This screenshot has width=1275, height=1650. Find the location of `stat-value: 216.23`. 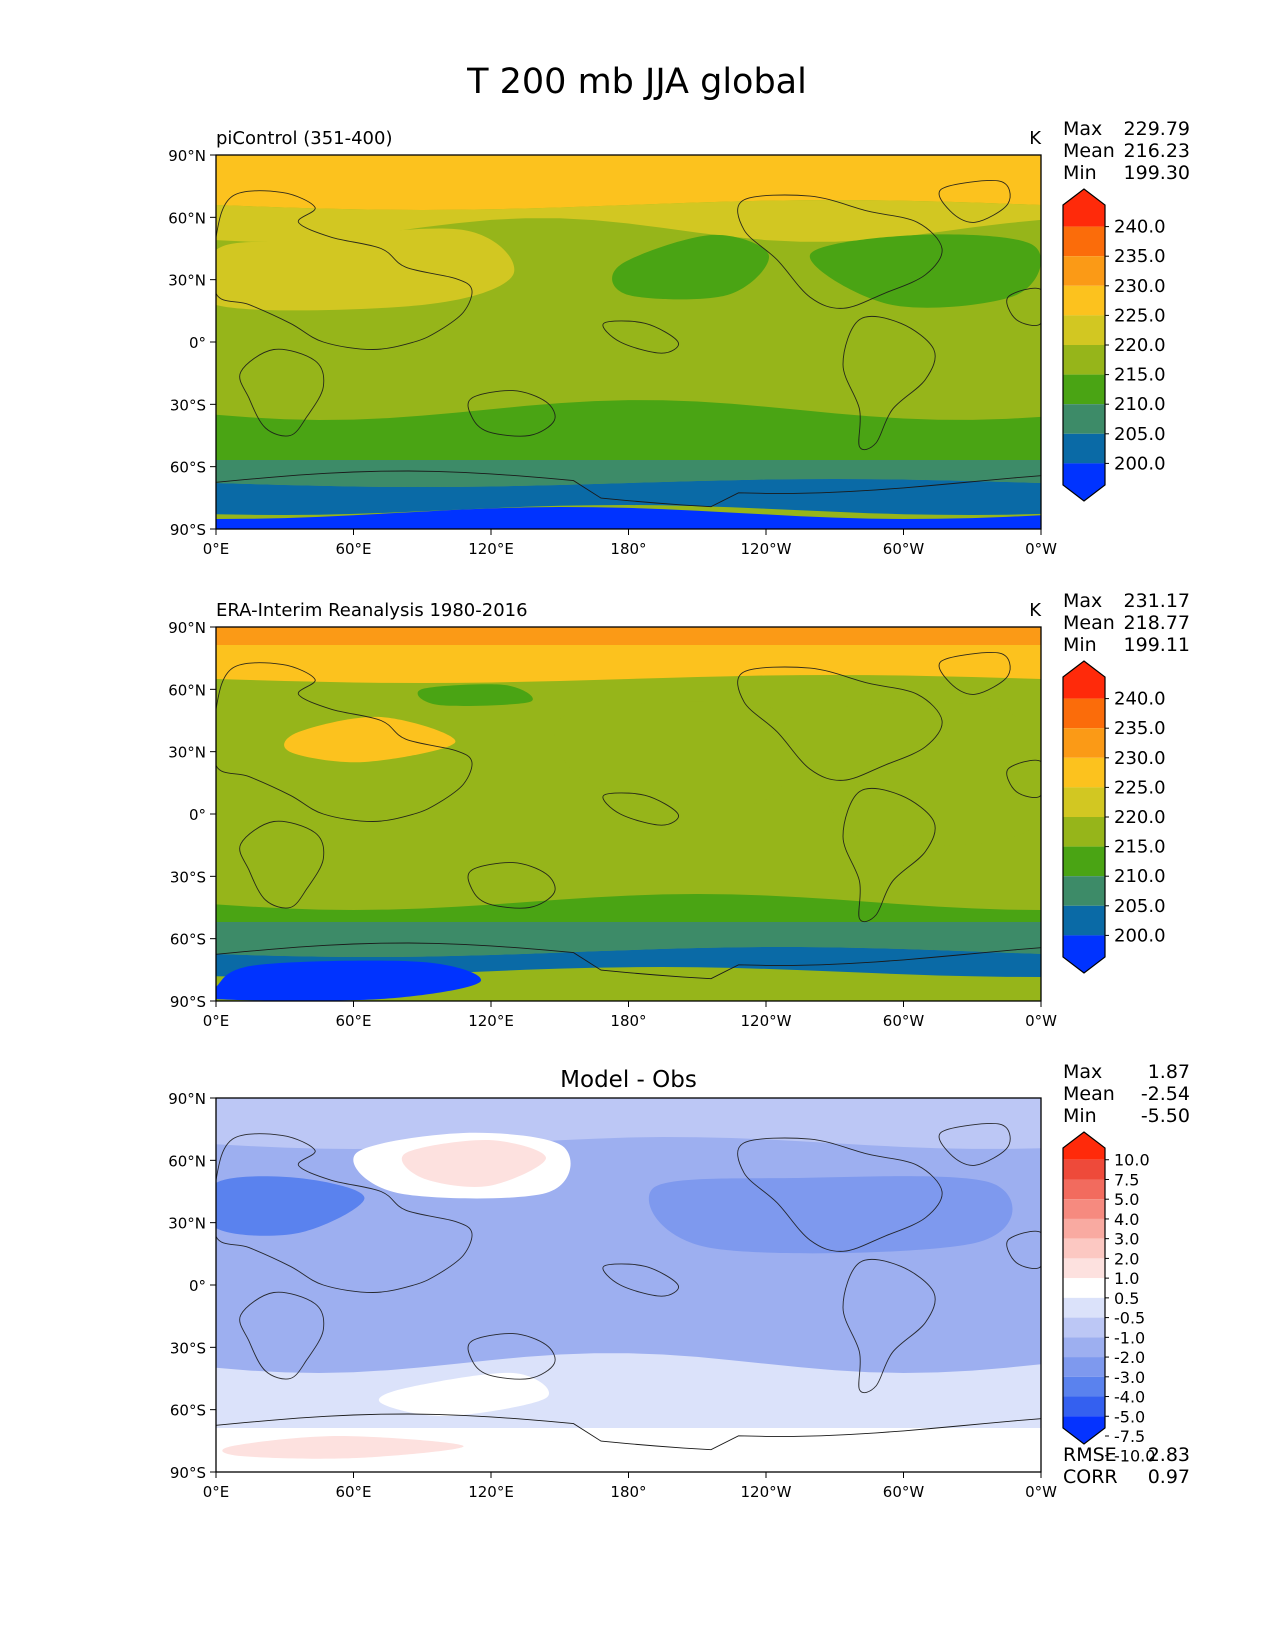

stat-value: 216.23 is located at coordinates (1157, 151).